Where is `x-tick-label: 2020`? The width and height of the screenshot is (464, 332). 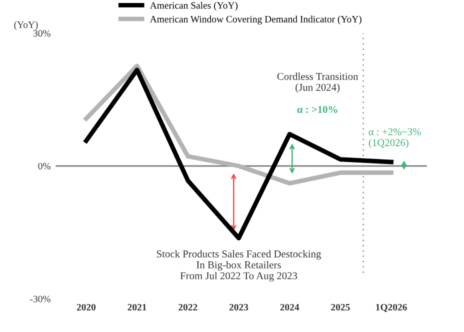 x-tick-label: 2020 is located at coordinates (86, 307).